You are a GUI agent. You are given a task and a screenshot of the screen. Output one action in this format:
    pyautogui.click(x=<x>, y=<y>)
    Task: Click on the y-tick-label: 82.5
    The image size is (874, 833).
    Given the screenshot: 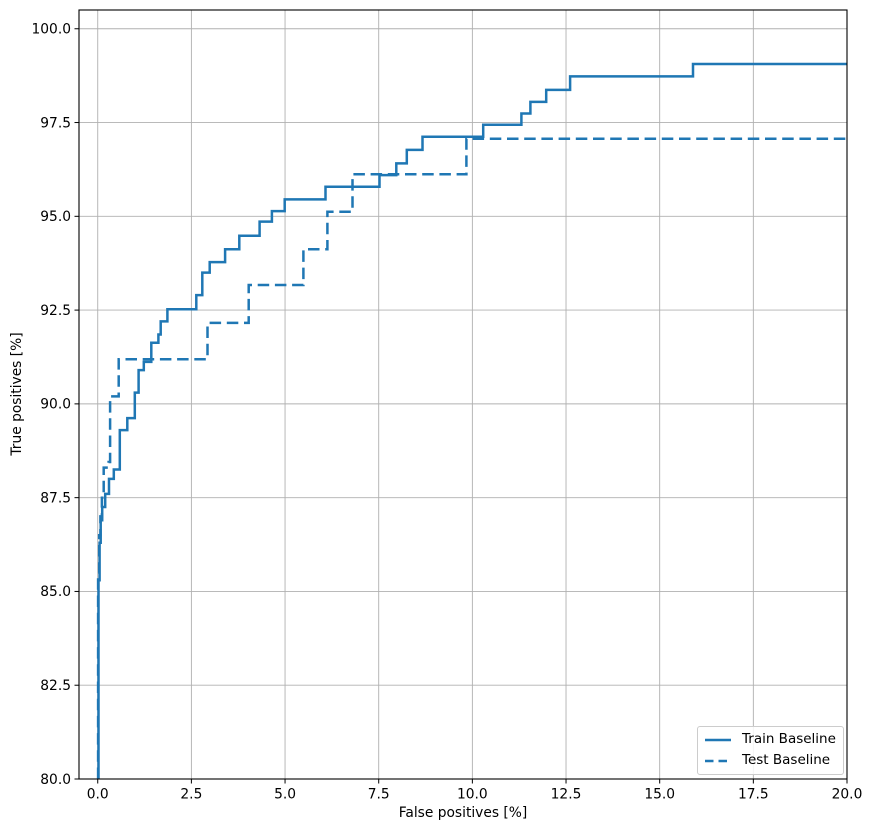 What is the action you would take?
    pyautogui.click(x=55, y=686)
    